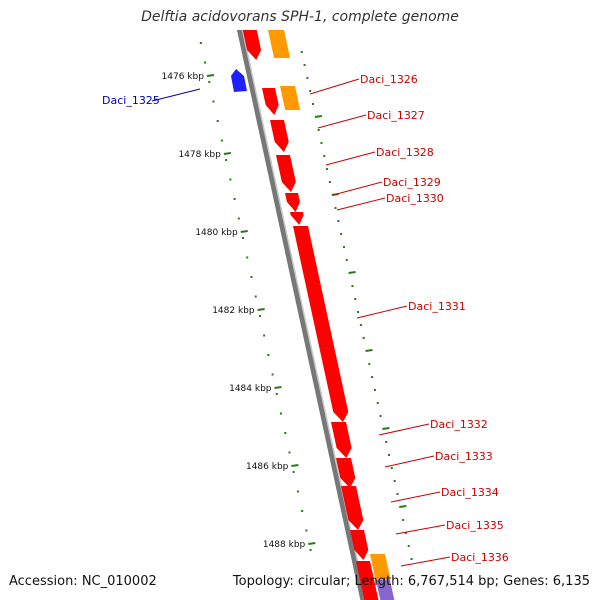 Image resolution: width=600 pixels, height=600 pixels. Describe the element at coordinates (412, 182) in the screenshot. I see `gene-label-daci-1329: Daci_1329` at that location.